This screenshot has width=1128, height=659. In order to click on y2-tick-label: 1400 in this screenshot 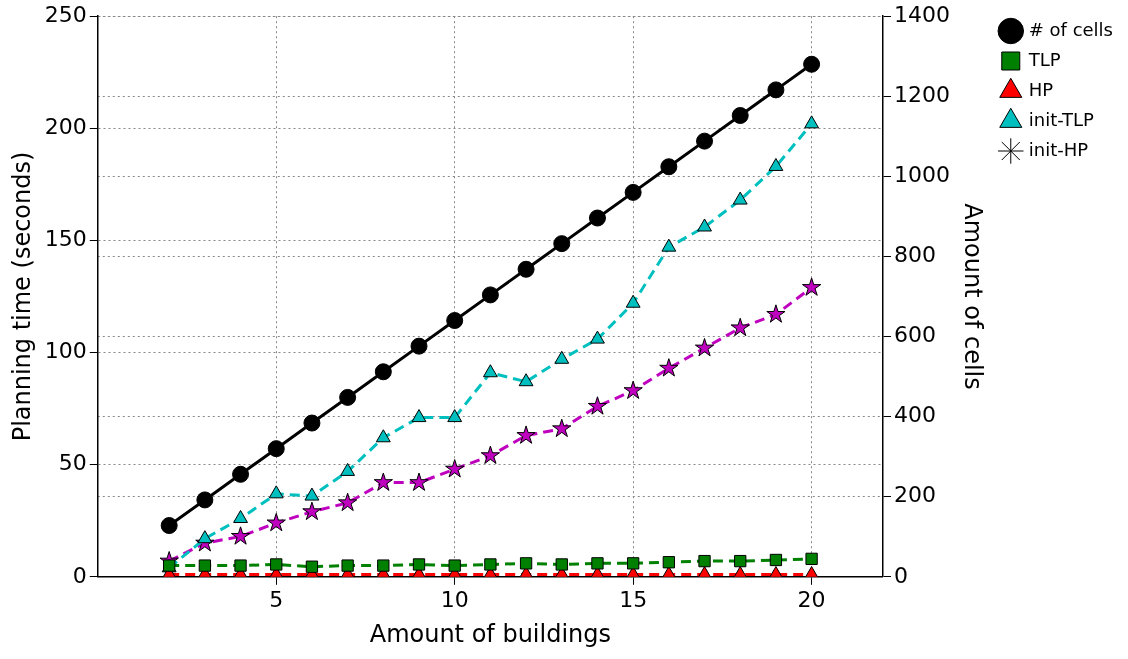, I will do `click(921, 14)`.